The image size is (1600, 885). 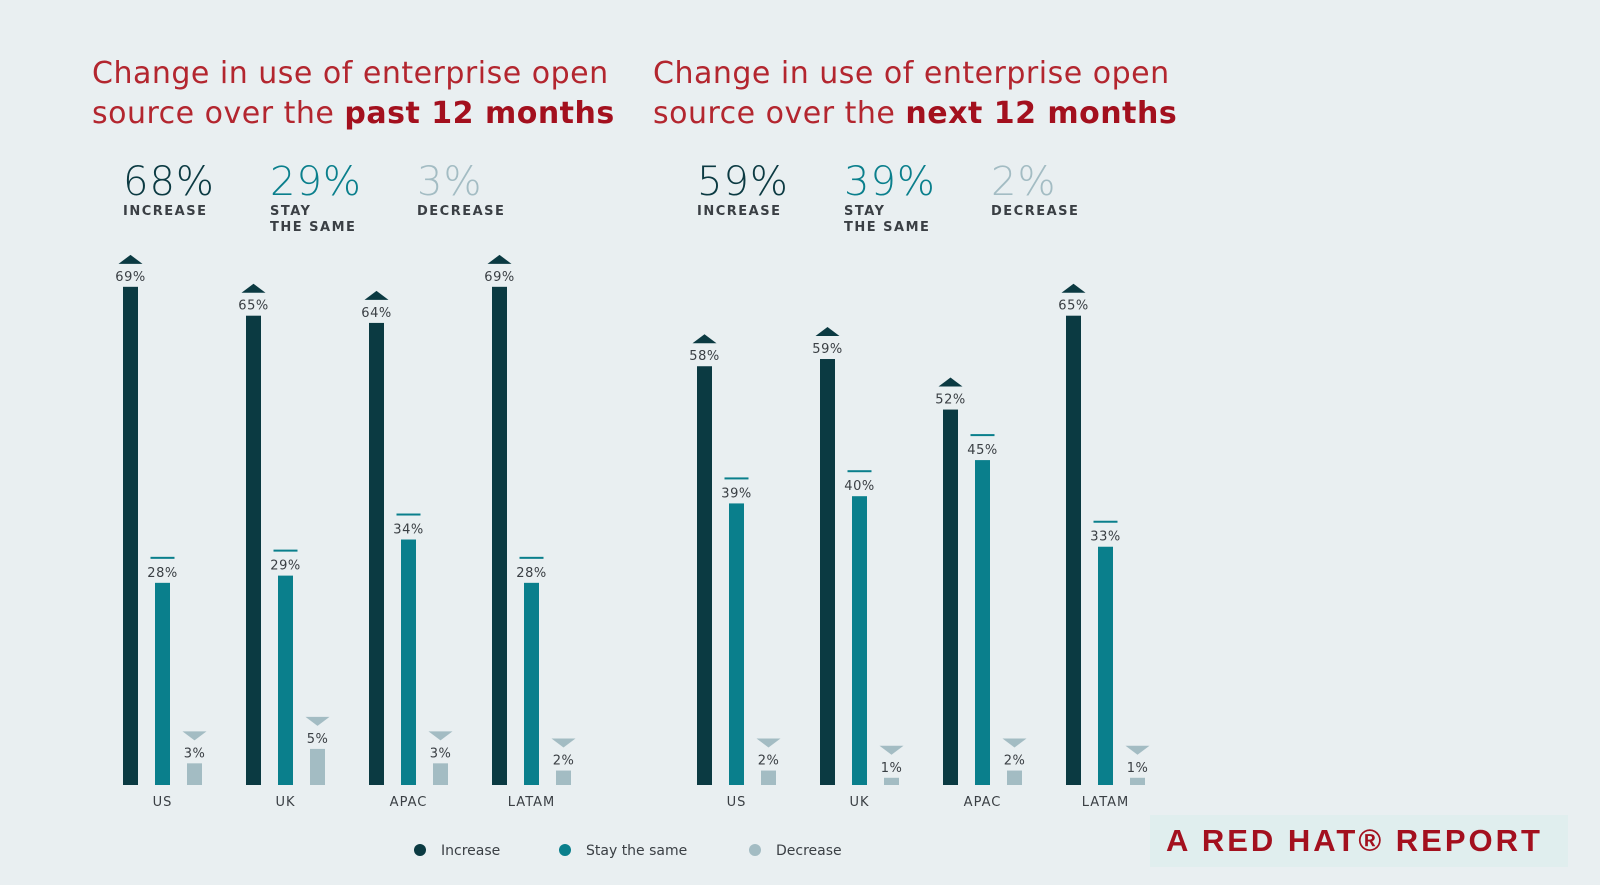 What do you see at coordinates (450, 182) in the screenshot?
I see `summary-value: 3%` at bounding box center [450, 182].